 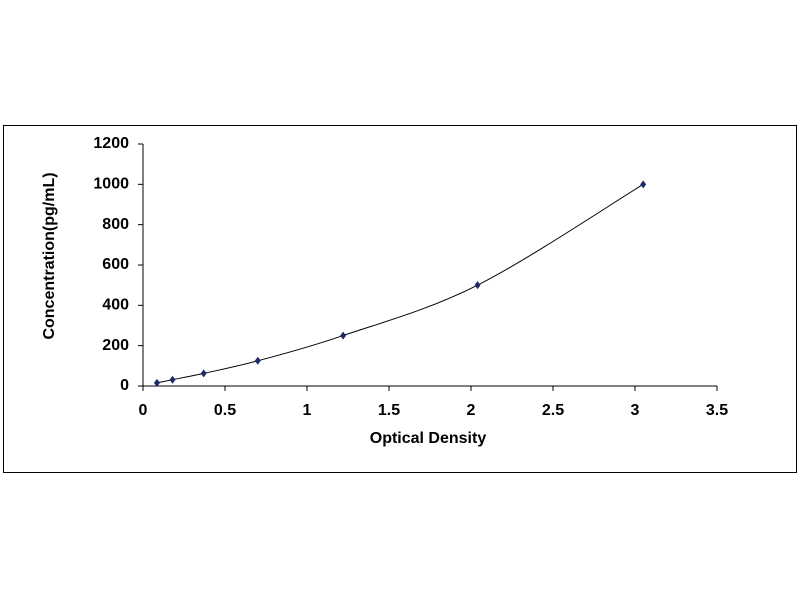 What do you see at coordinates (553, 410) in the screenshot?
I see `x-tick-label: 2.5` at bounding box center [553, 410].